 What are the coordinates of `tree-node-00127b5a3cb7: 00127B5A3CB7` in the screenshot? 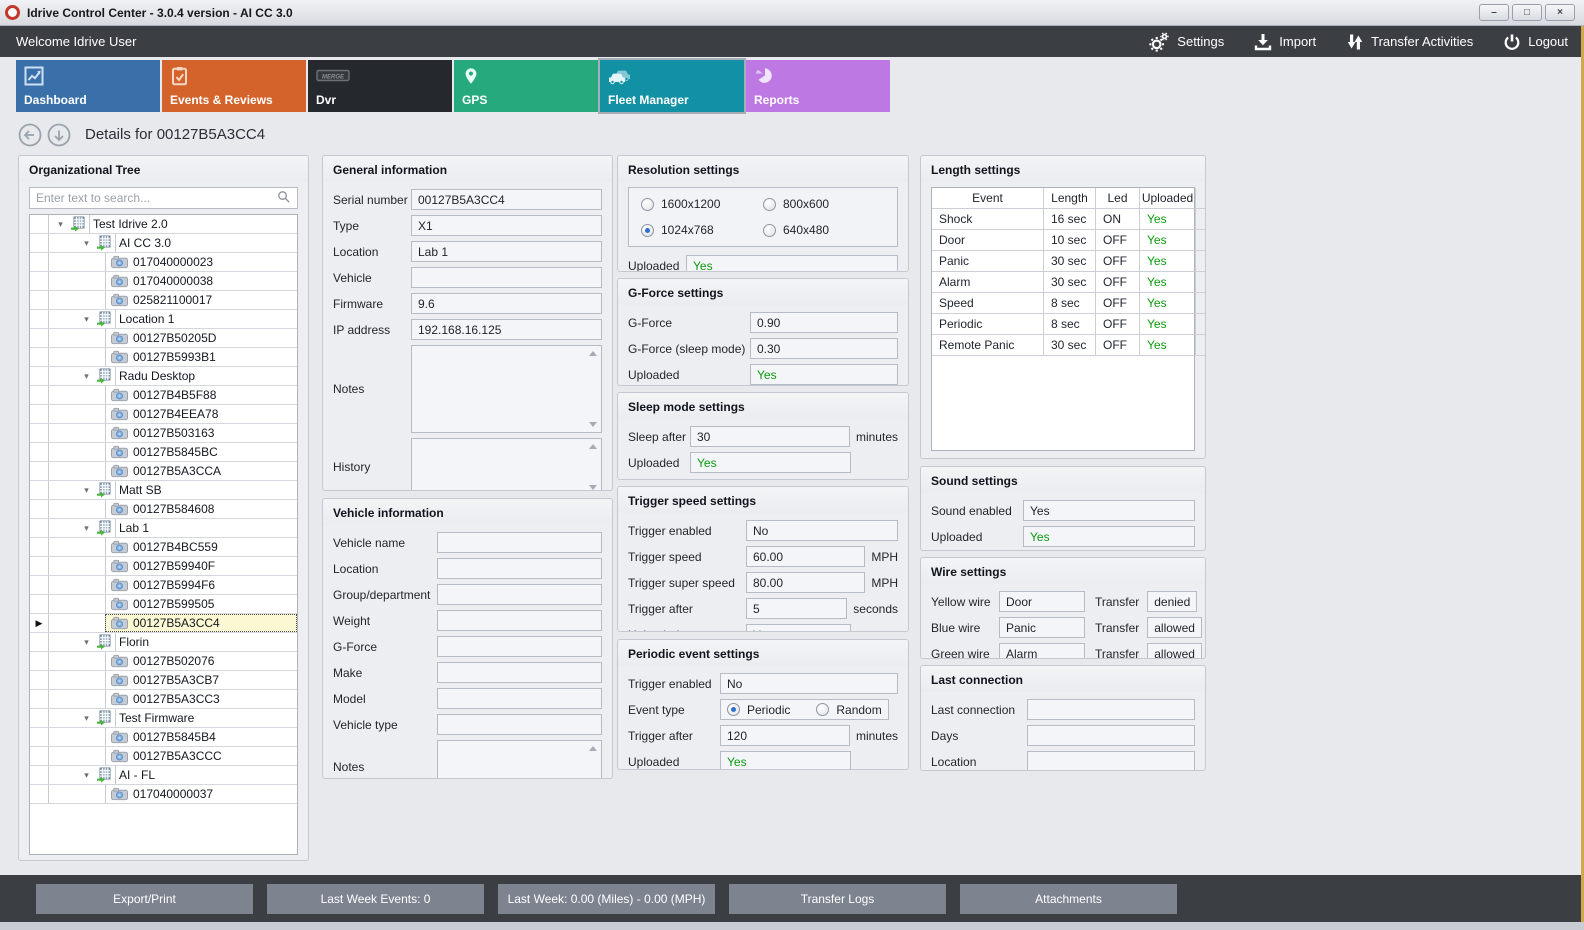 It's located at (163, 680).